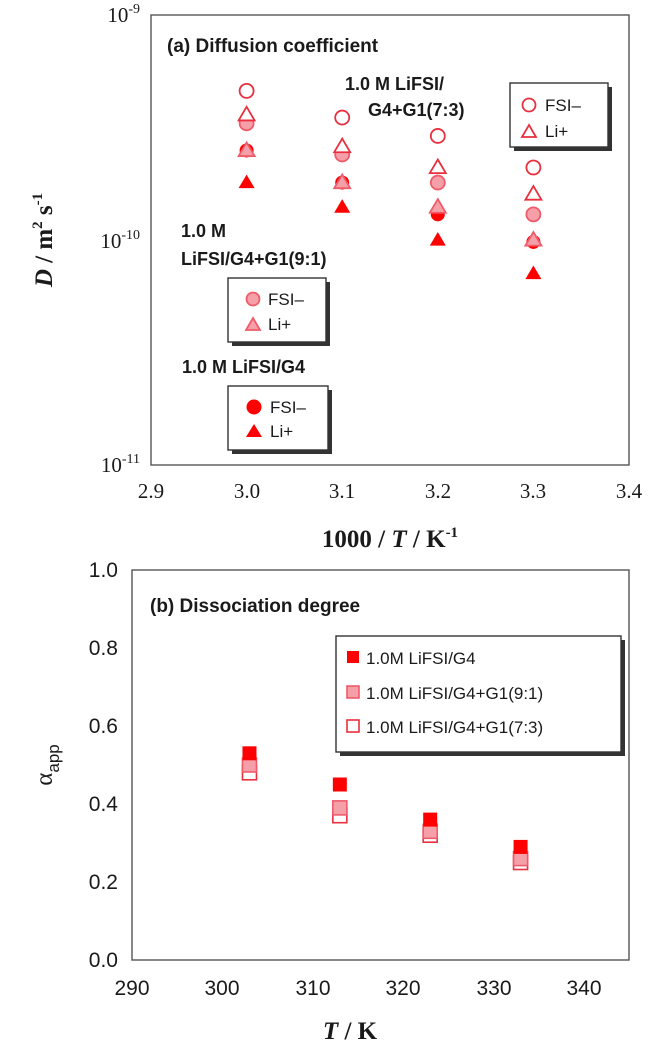  Describe the element at coordinates (390, 181) in the screenshot. I see `panel-a-data-points` at that location.